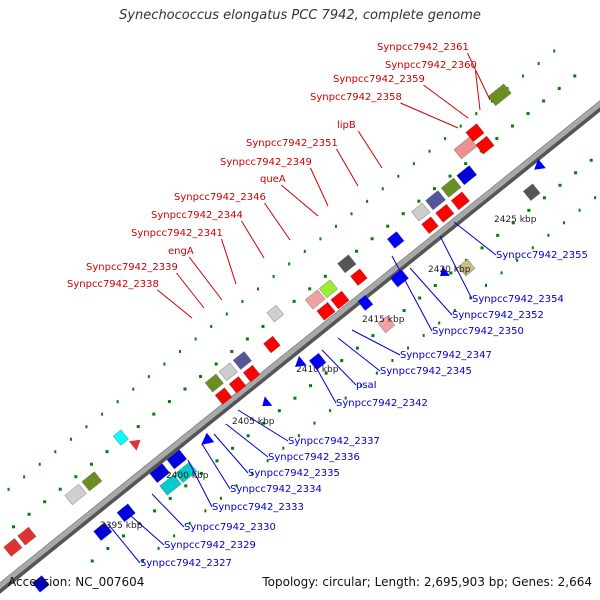 Image resolution: width=600 pixels, height=600 pixels. What do you see at coordinates (230, 527) in the screenshot?
I see `reverse-gene-label: Synpcc7942_2330` at bounding box center [230, 527].